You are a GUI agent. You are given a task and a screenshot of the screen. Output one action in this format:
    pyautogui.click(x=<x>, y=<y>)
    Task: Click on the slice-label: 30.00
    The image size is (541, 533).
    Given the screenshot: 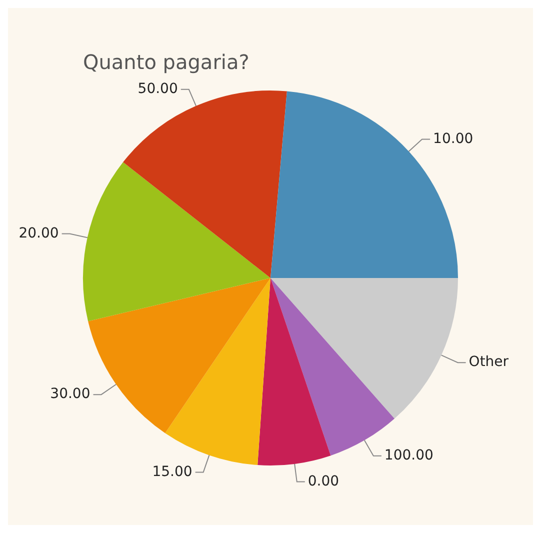 What is the action you would take?
    pyautogui.click(x=70, y=394)
    